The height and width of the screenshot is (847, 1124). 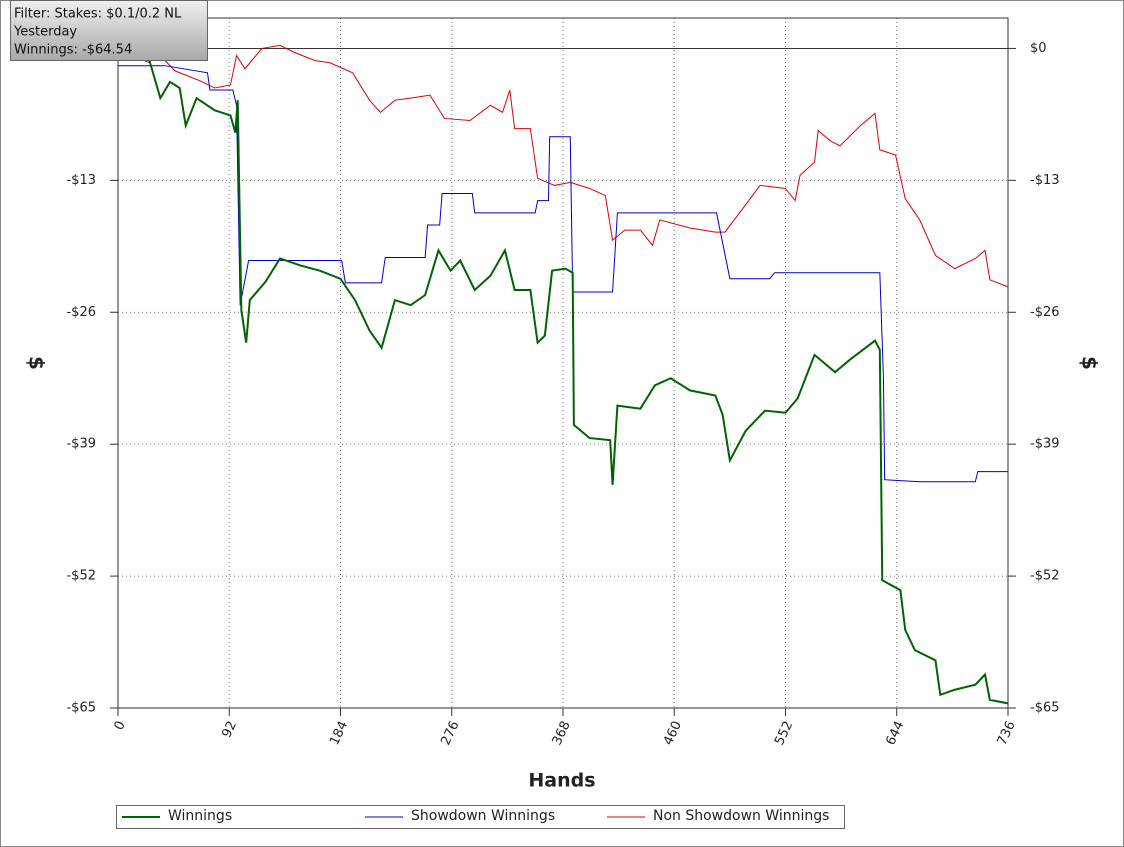 What do you see at coordinates (81, 312) in the screenshot?
I see `y-tick-label: -$26` at bounding box center [81, 312].